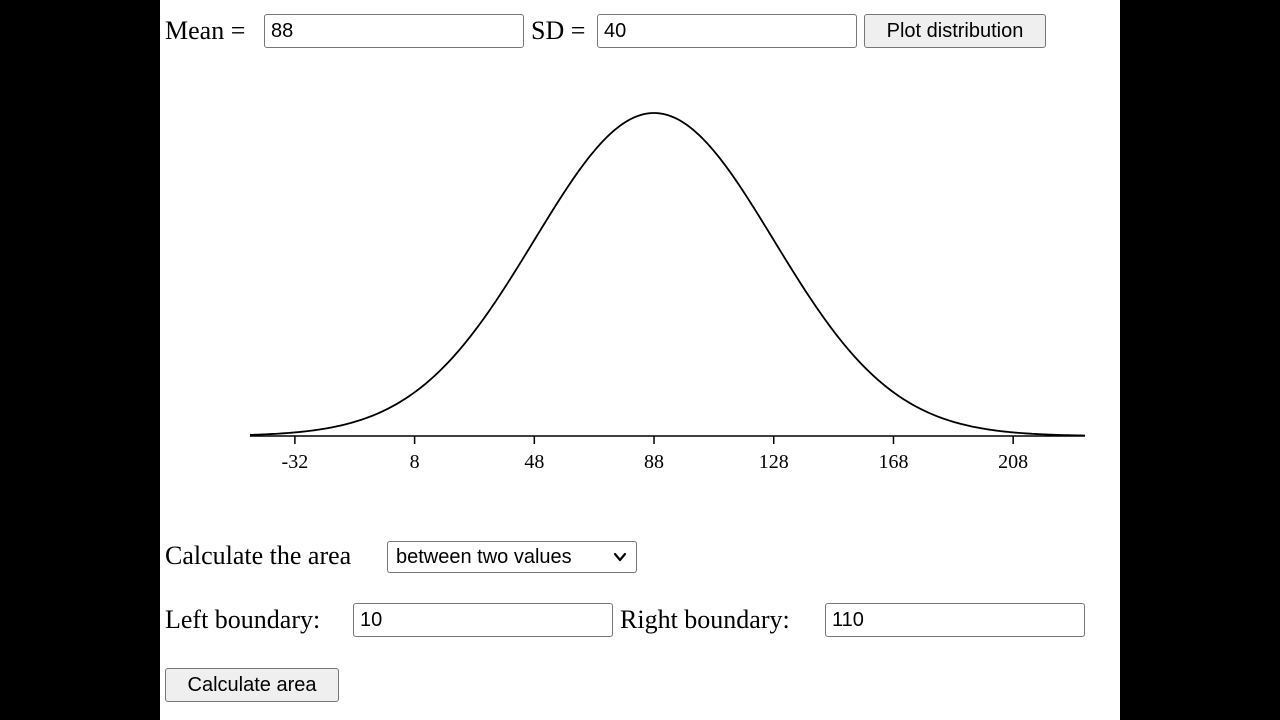 Image resolution: width=1280 pixels, height=720 pixels. I want to click on mean-label: Mean =, so click(205, 30).